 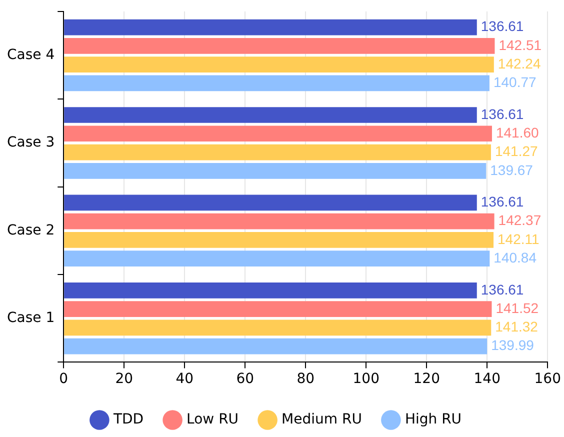 What do you see at coordinates (30, 142) in the screenshot?
I see `y-tick-label: Case 3` at bounding box center [30, 142].